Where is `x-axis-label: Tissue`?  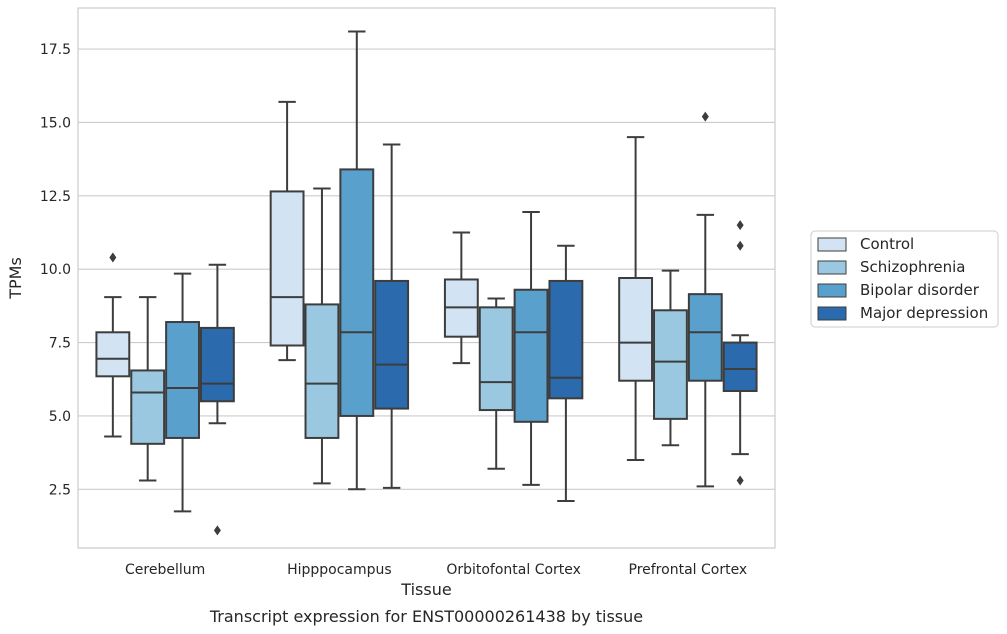 x-axis-label: Tissue is located at coordinates (425, 589).